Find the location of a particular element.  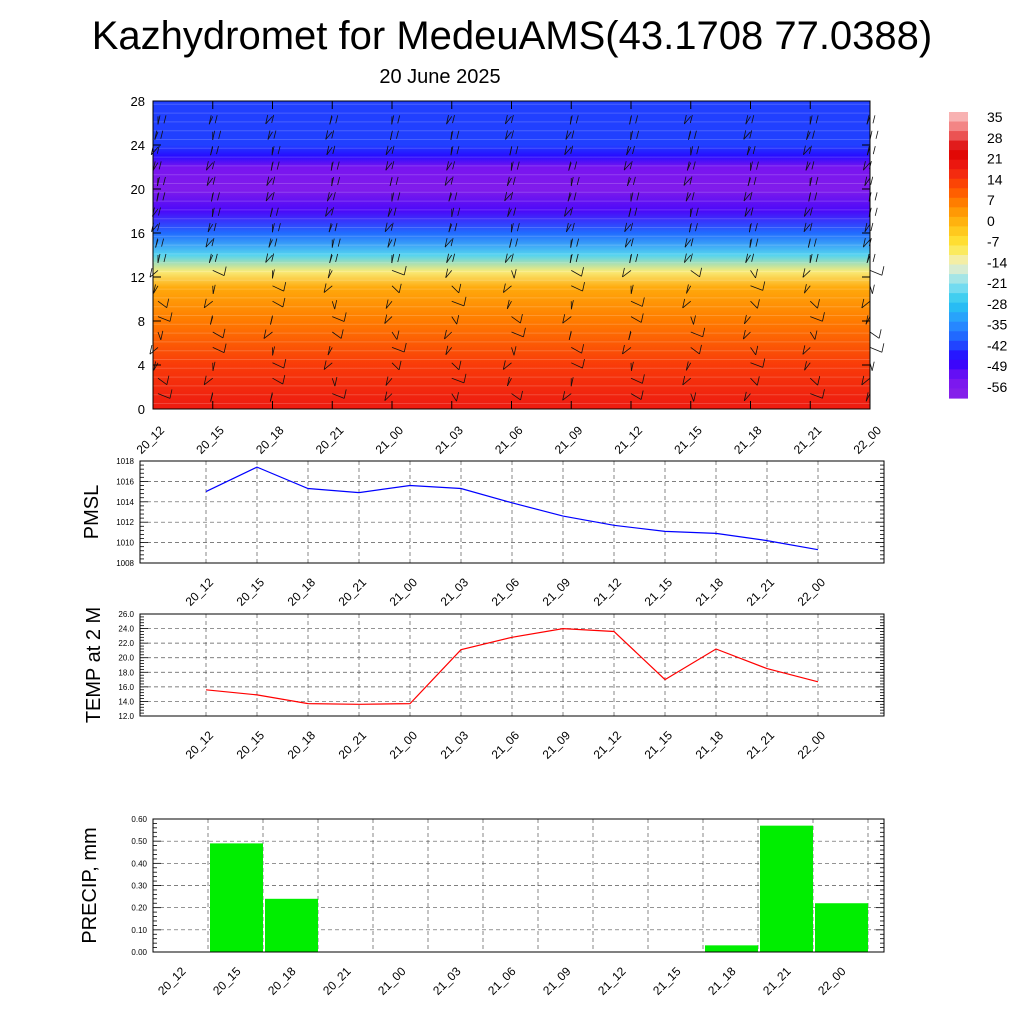

precip-xtick-label: 20_18 is located at coordinates (282, 981).